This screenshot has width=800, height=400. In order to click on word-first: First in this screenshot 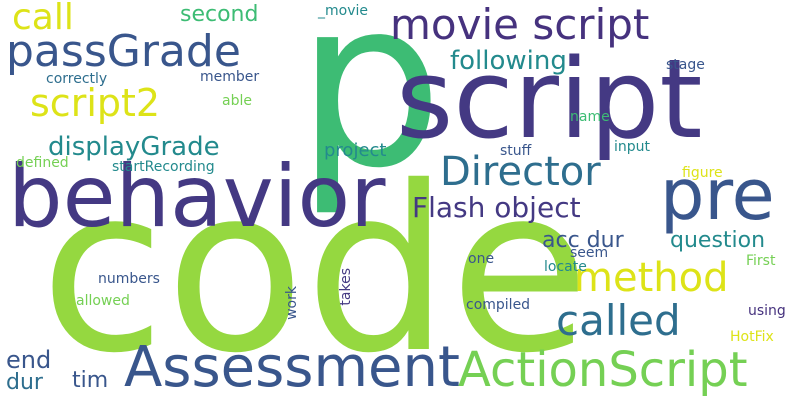, I will do `click(761, 261)`.